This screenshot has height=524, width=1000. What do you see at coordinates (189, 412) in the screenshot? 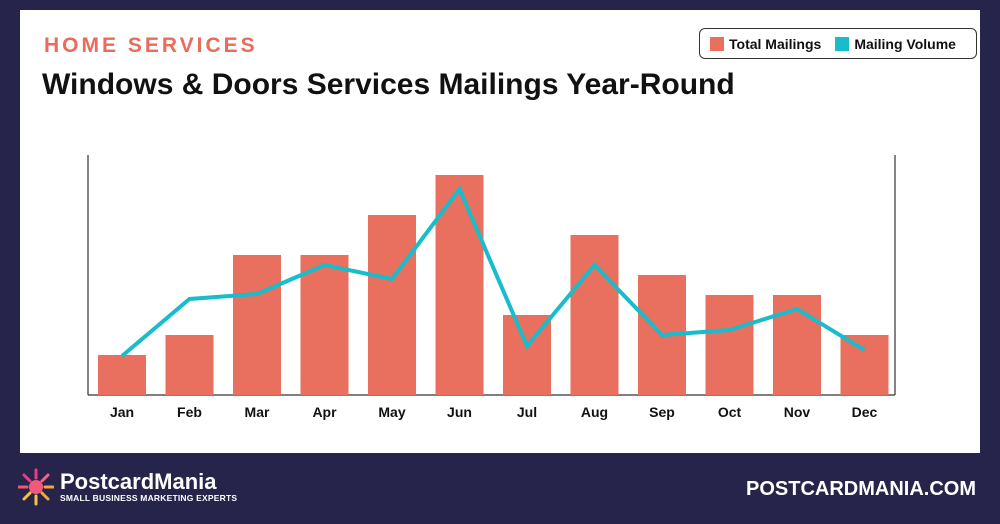
I see `x-tick-label: Feb` at bounding box center [189, 412].